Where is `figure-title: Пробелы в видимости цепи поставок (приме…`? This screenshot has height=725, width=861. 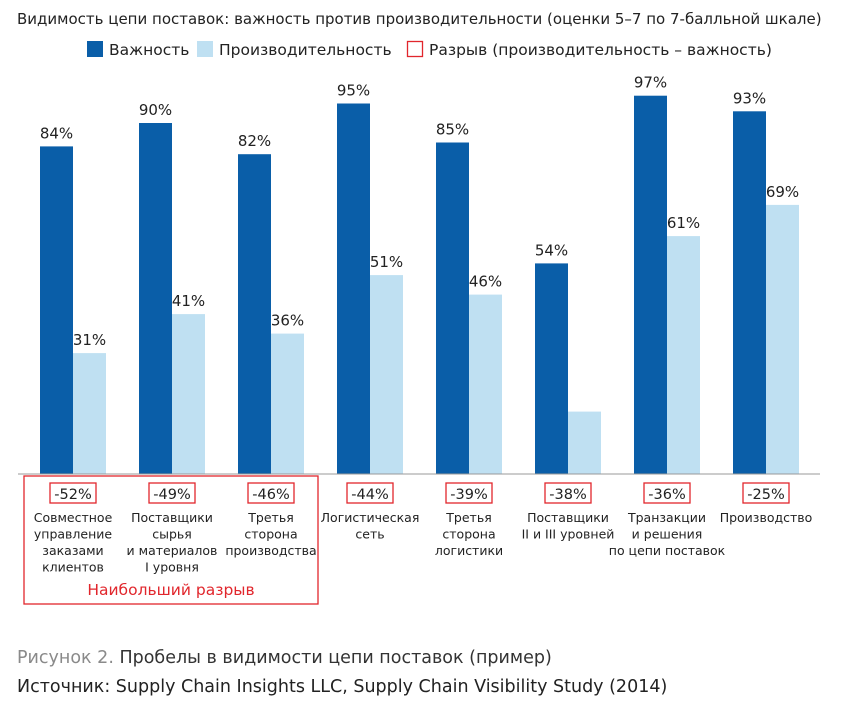
figure-title: Пробелы в видимости цепи поставок (приме… is located at coordinates (332, 658).